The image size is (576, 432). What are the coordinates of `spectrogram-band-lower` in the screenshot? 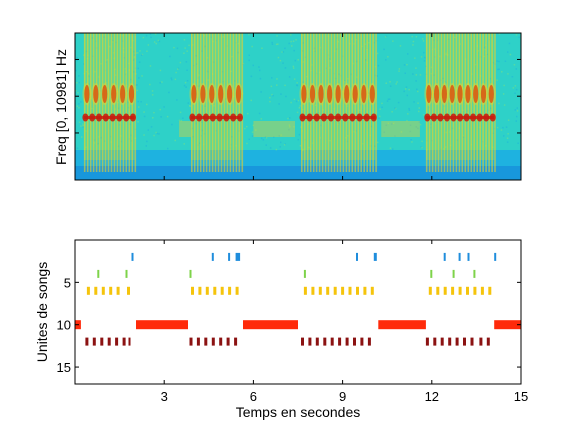 It's located at (216, 117).